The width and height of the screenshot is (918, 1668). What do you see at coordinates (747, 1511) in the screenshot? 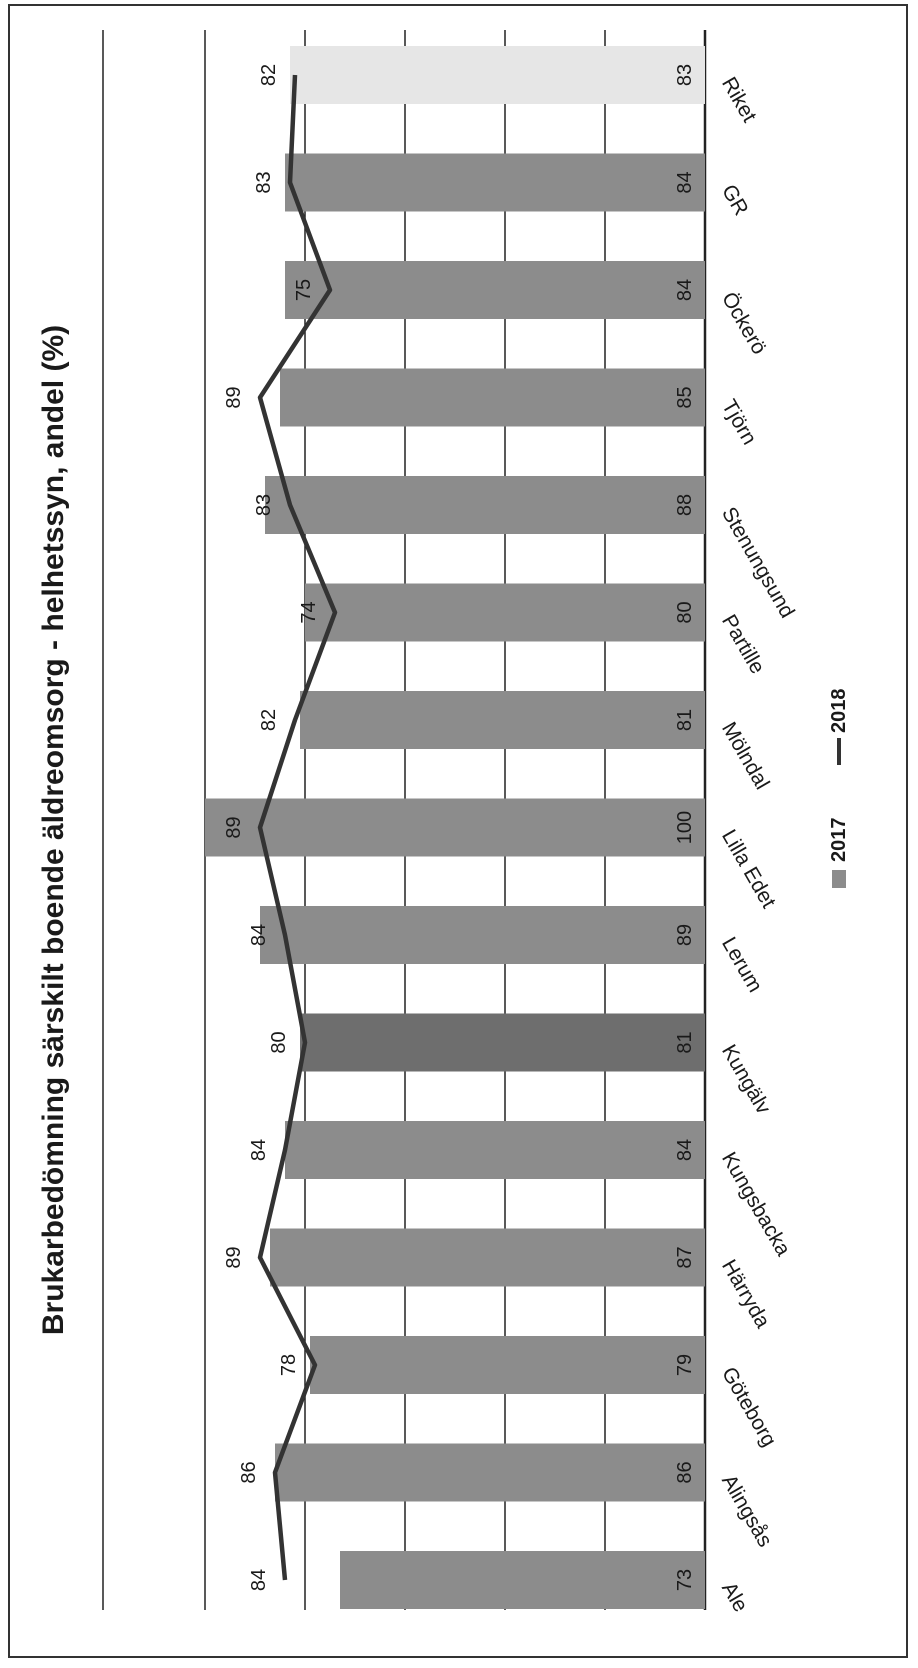
I see `category-label: Alingsås` at bounding box center [747, 1511].